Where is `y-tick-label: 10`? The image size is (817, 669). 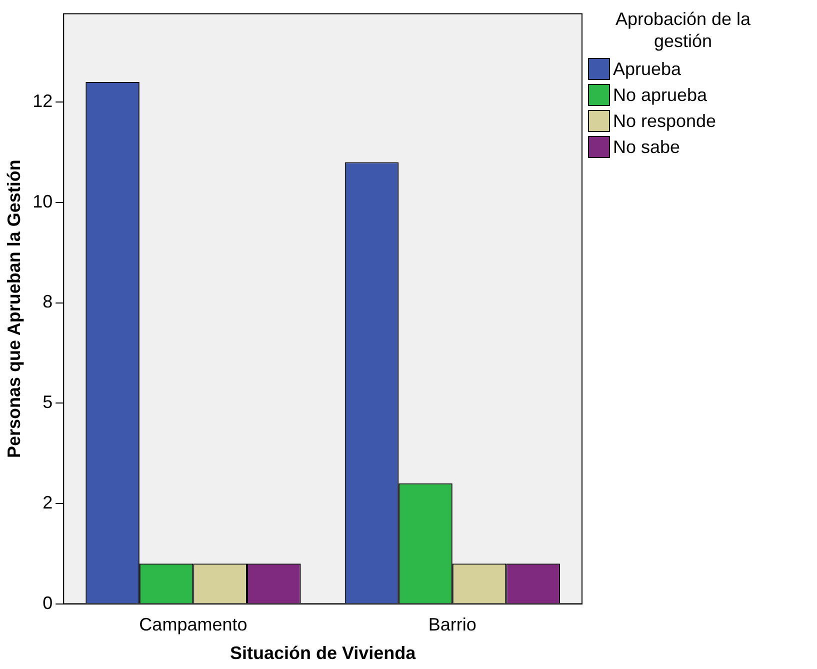 y-tick-label: 10 is located at coordinates (42, 201).